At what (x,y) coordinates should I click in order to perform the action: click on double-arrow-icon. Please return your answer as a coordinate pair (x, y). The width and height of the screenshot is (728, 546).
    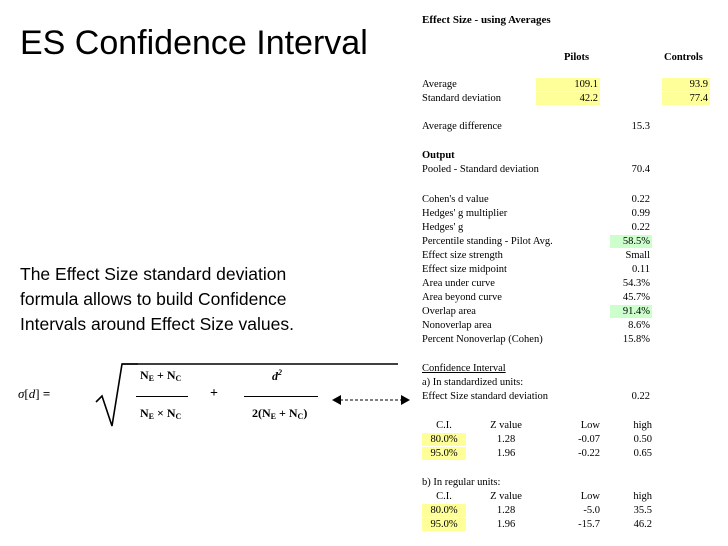
    Looking at the image, I should click on (371, 400).